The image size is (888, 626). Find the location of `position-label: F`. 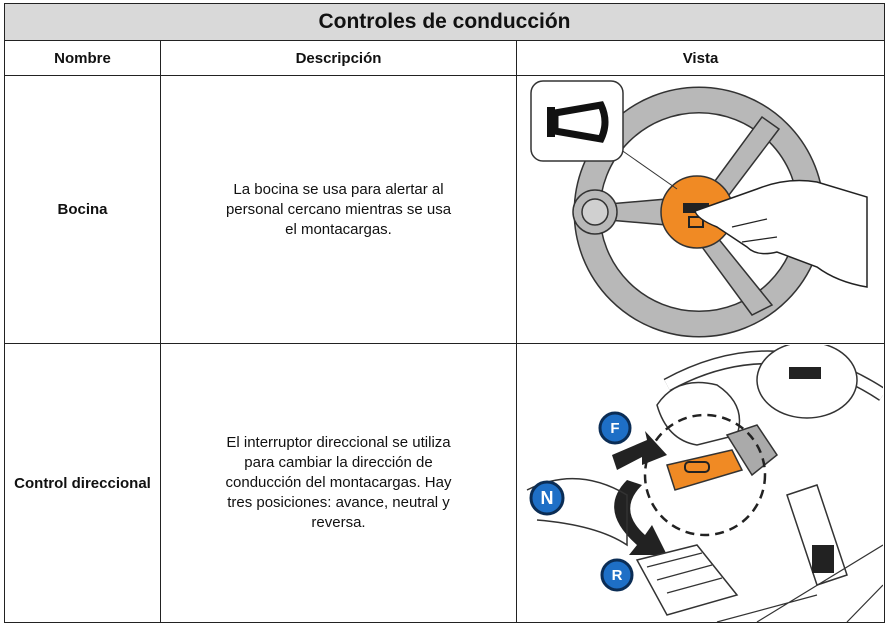

position-label: F is located at coordinates (614, 428).